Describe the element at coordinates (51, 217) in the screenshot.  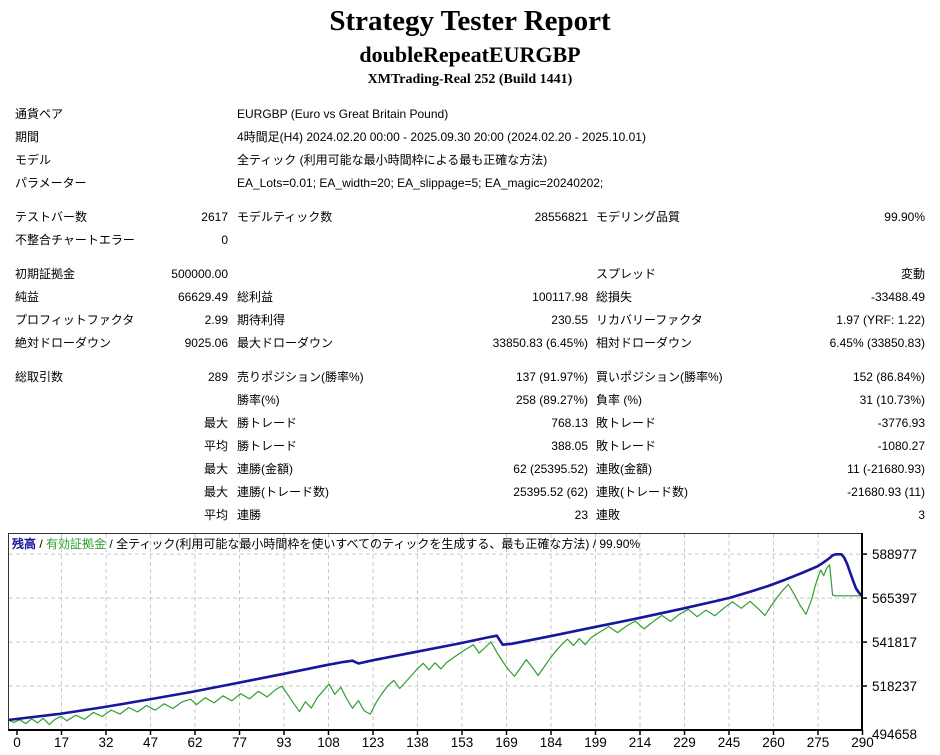
I see `metric-label: テストバー数` at that location.